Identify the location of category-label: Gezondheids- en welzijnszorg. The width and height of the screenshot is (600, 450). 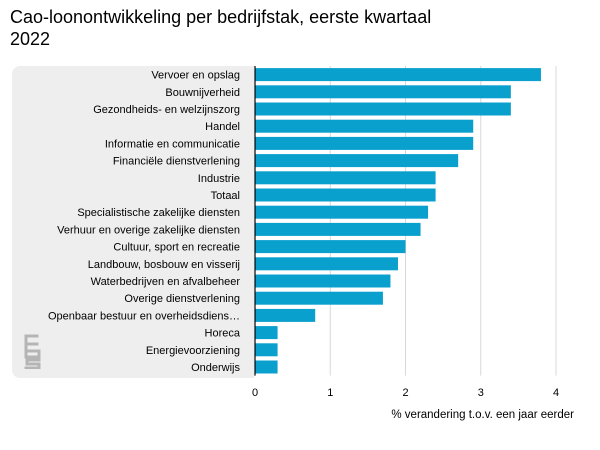
(166, 110).